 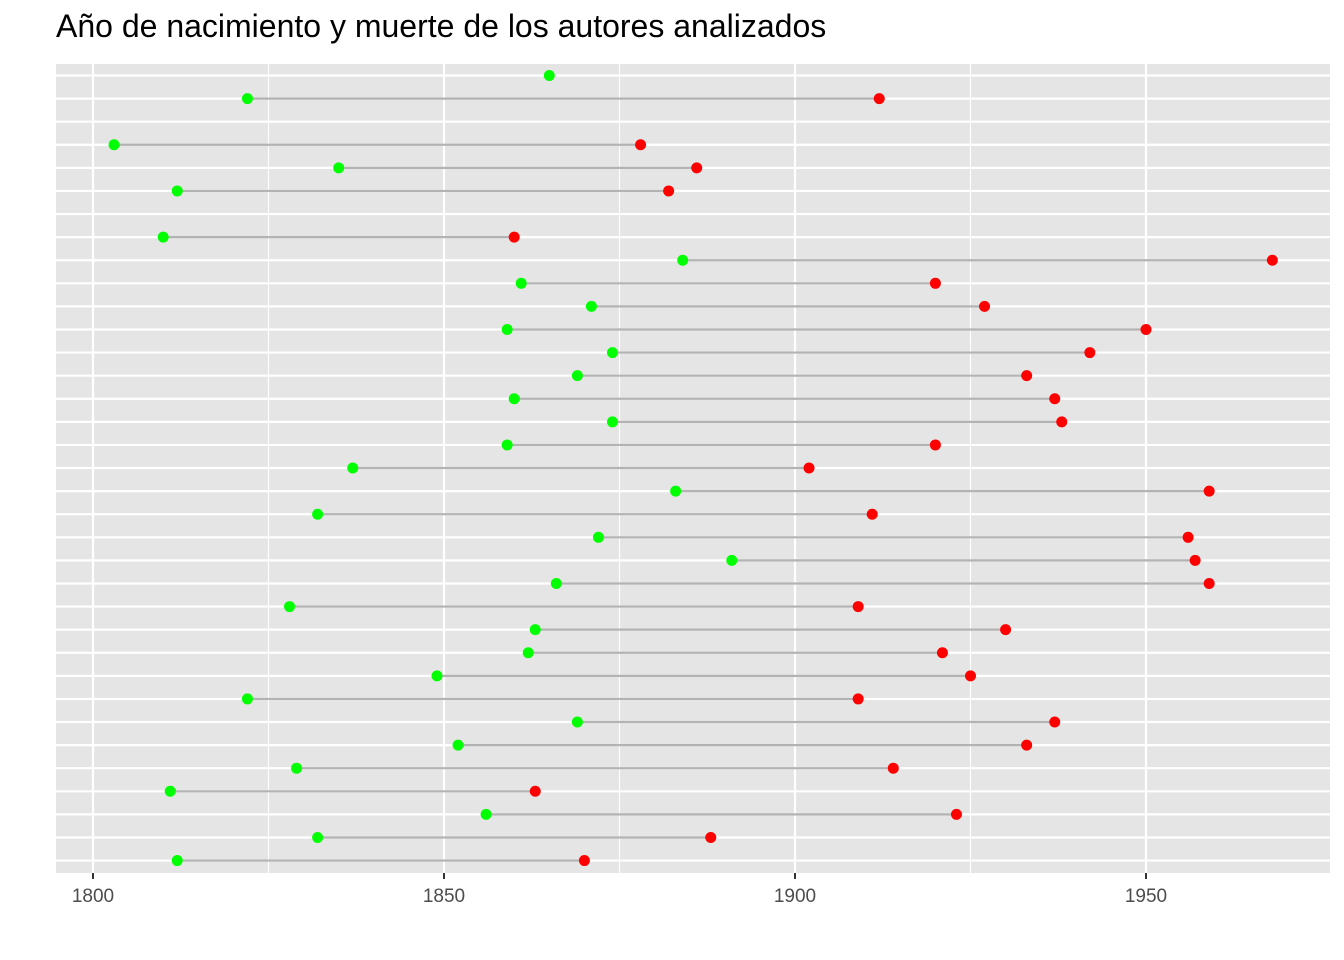 What do you see at coordinates (1146, 896) in the screenshot?
I see `x-tick-label: 1950` at bounding box center [1146, 896].